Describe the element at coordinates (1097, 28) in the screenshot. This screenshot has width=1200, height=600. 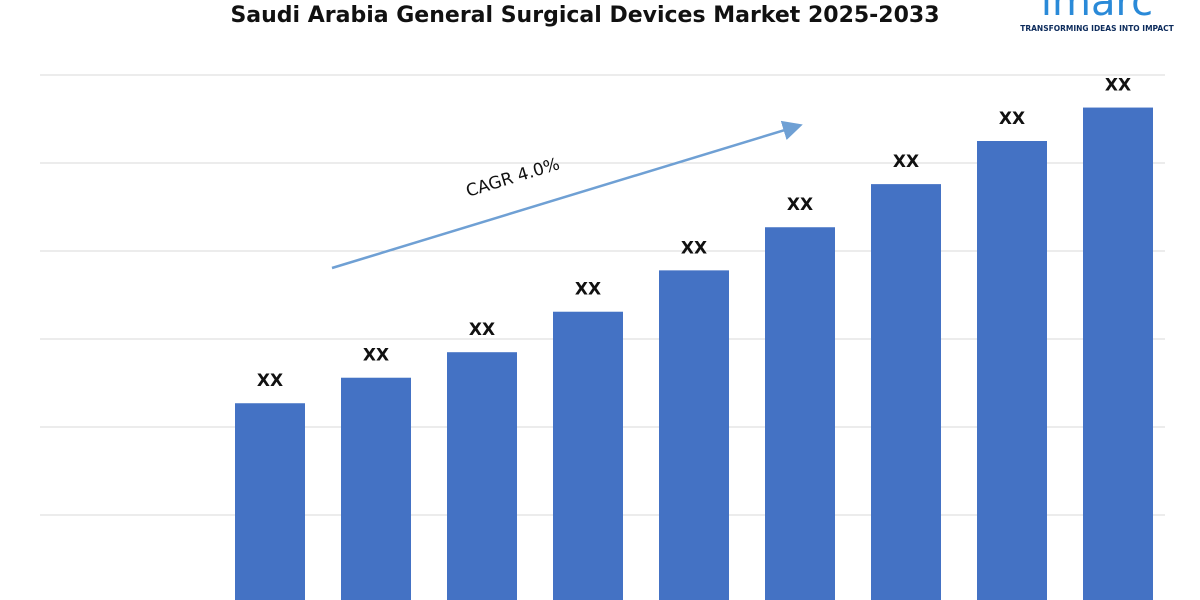
I see `logo-tagline: TRANSFORMING IDEAS INTO IMPACT` at that location.